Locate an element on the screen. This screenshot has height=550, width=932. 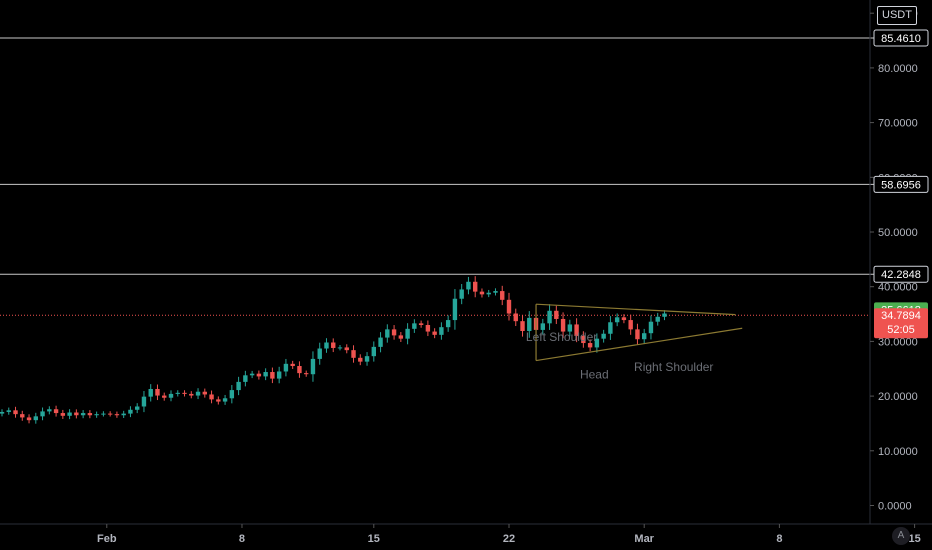
pattern-annotations: Left Shoulder Head Right Shoulder is located at coordinates (620, 356).